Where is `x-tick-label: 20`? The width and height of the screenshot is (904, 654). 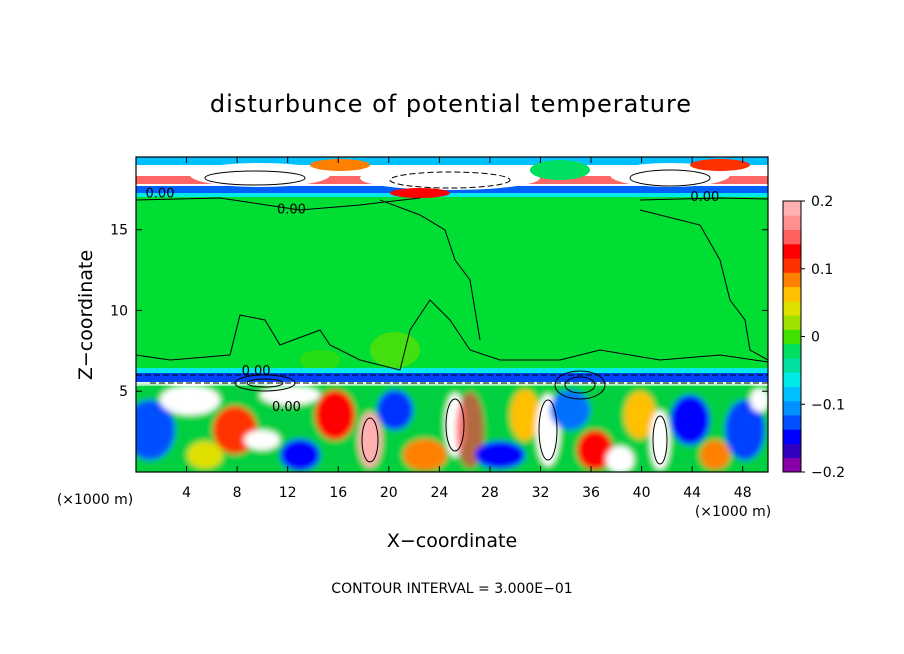
x-tick-label: 20 is located at coordinates (389, 493).